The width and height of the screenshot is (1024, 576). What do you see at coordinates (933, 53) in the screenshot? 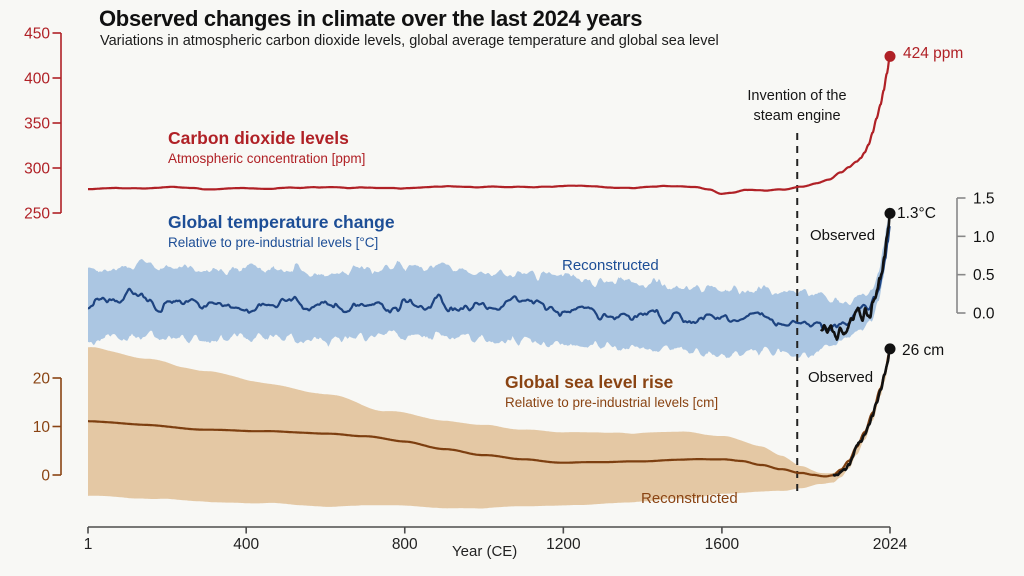
I see `co2-end-value: 424 ppm` at bounding box center [933, 53].